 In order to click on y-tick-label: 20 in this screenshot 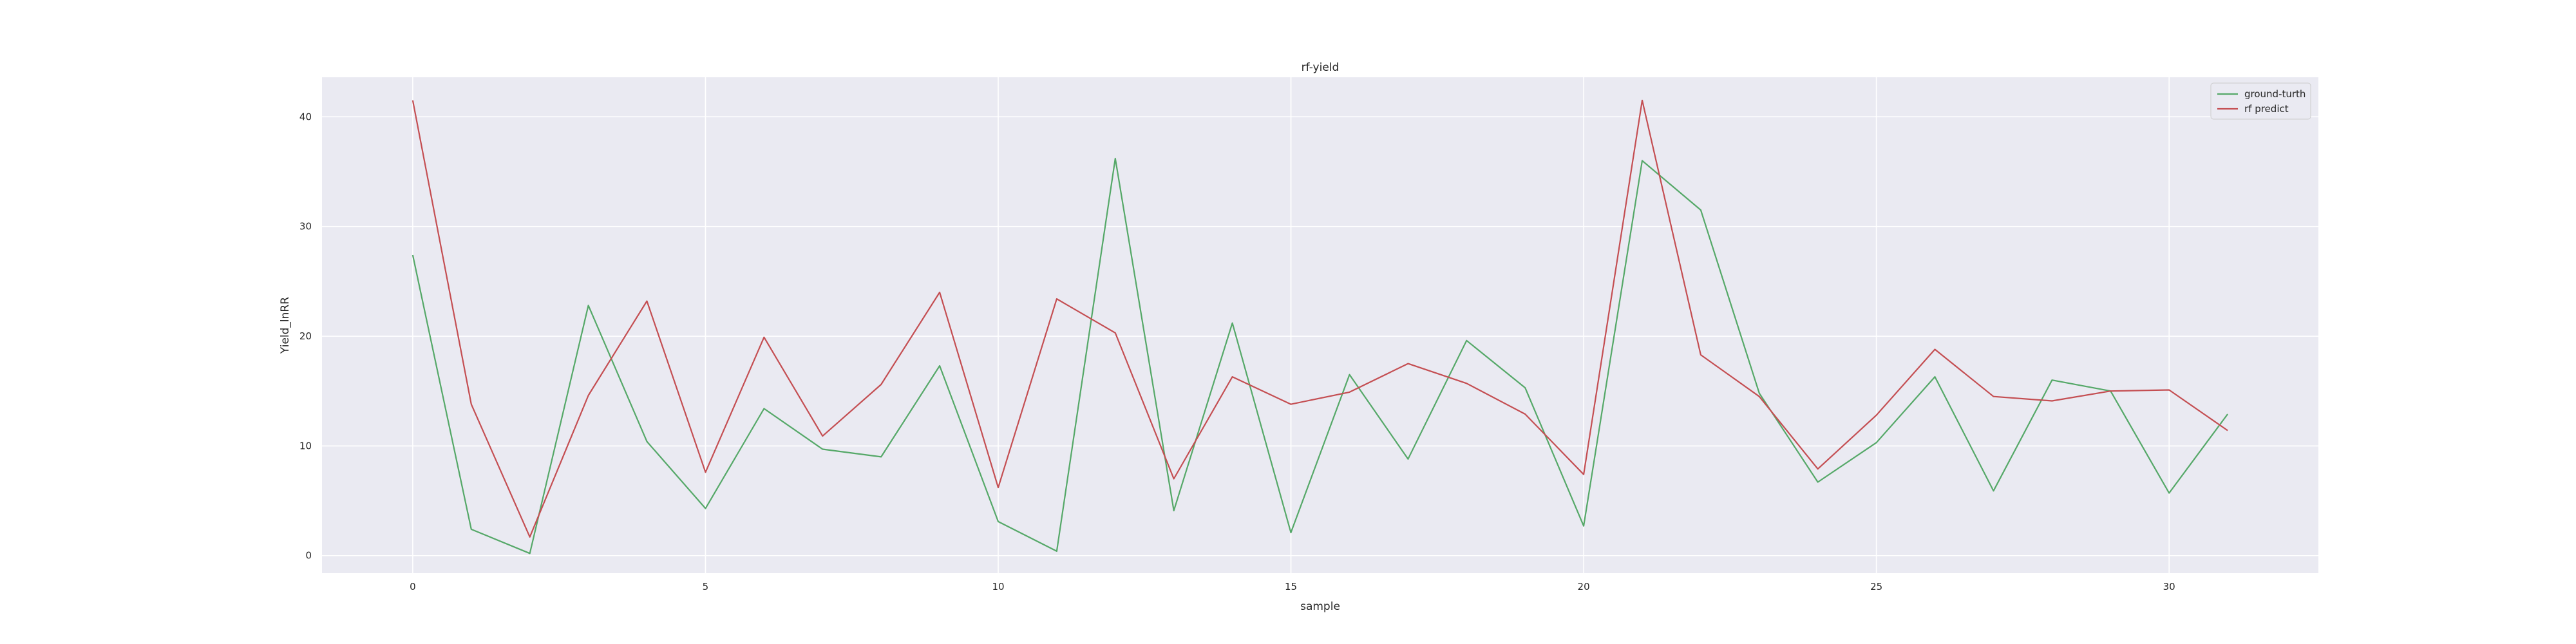, I will do `click(305, 336)`.